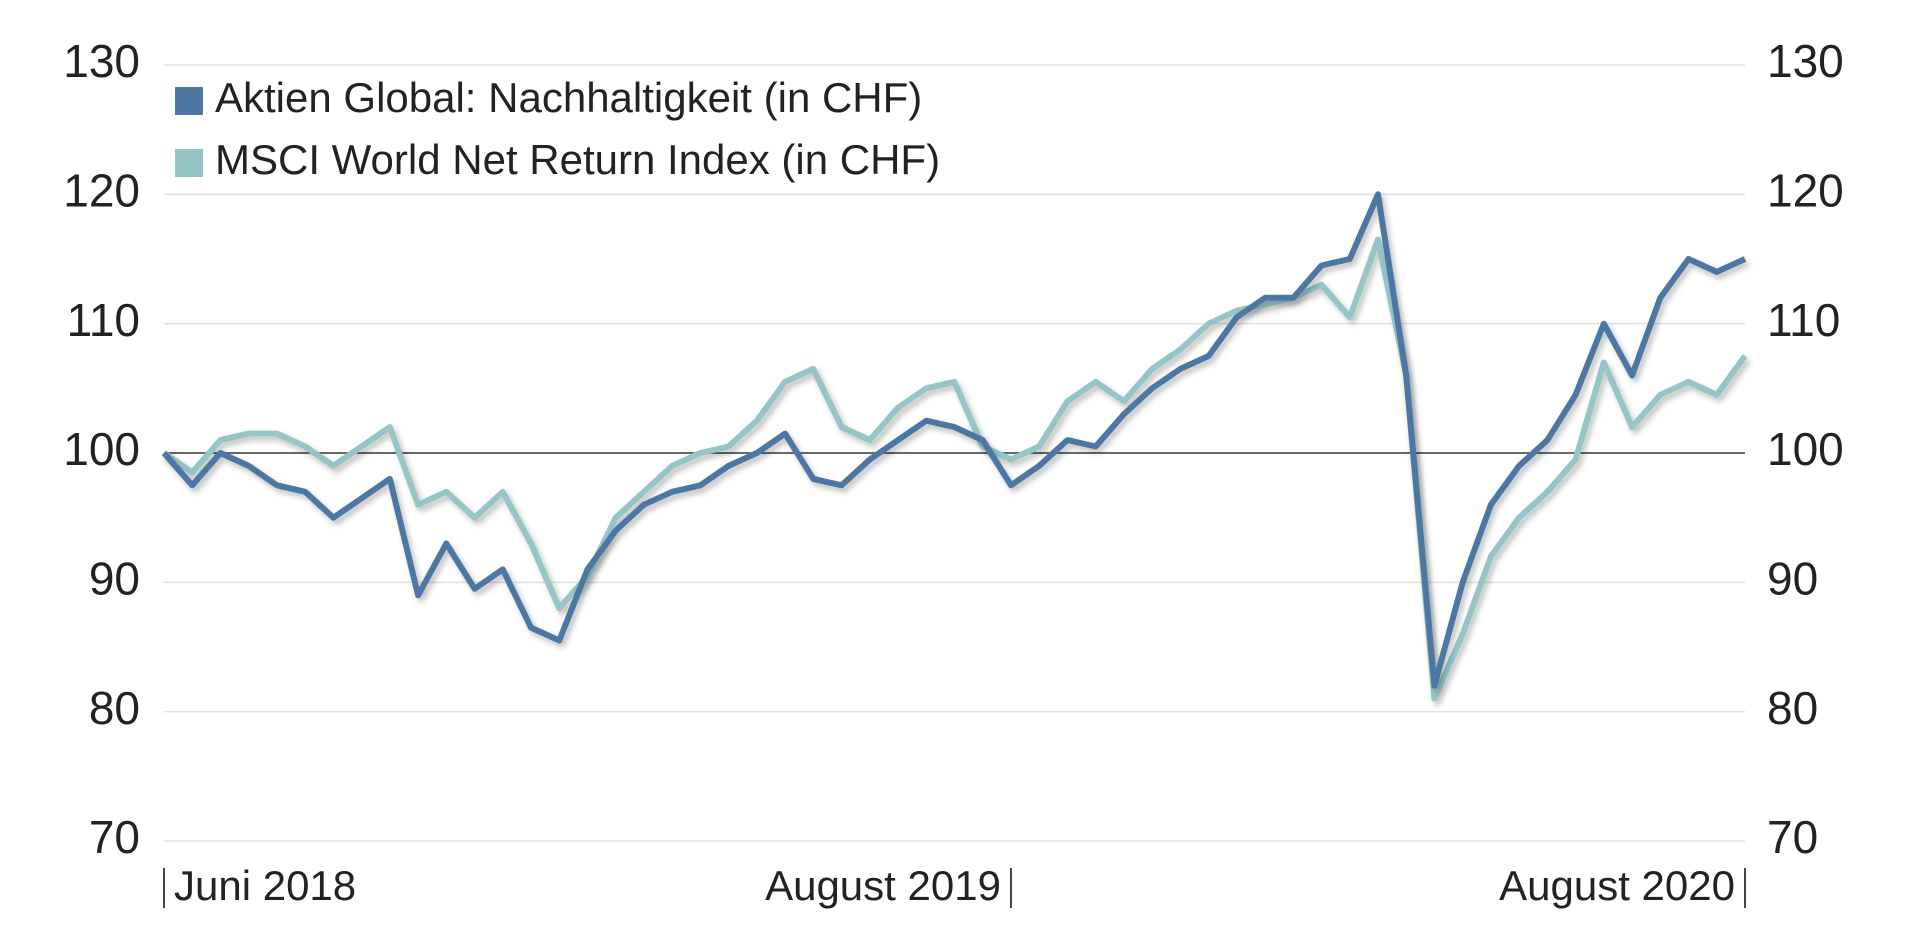  I want to click on x-tick-label: August 2019, so click(883, 885).